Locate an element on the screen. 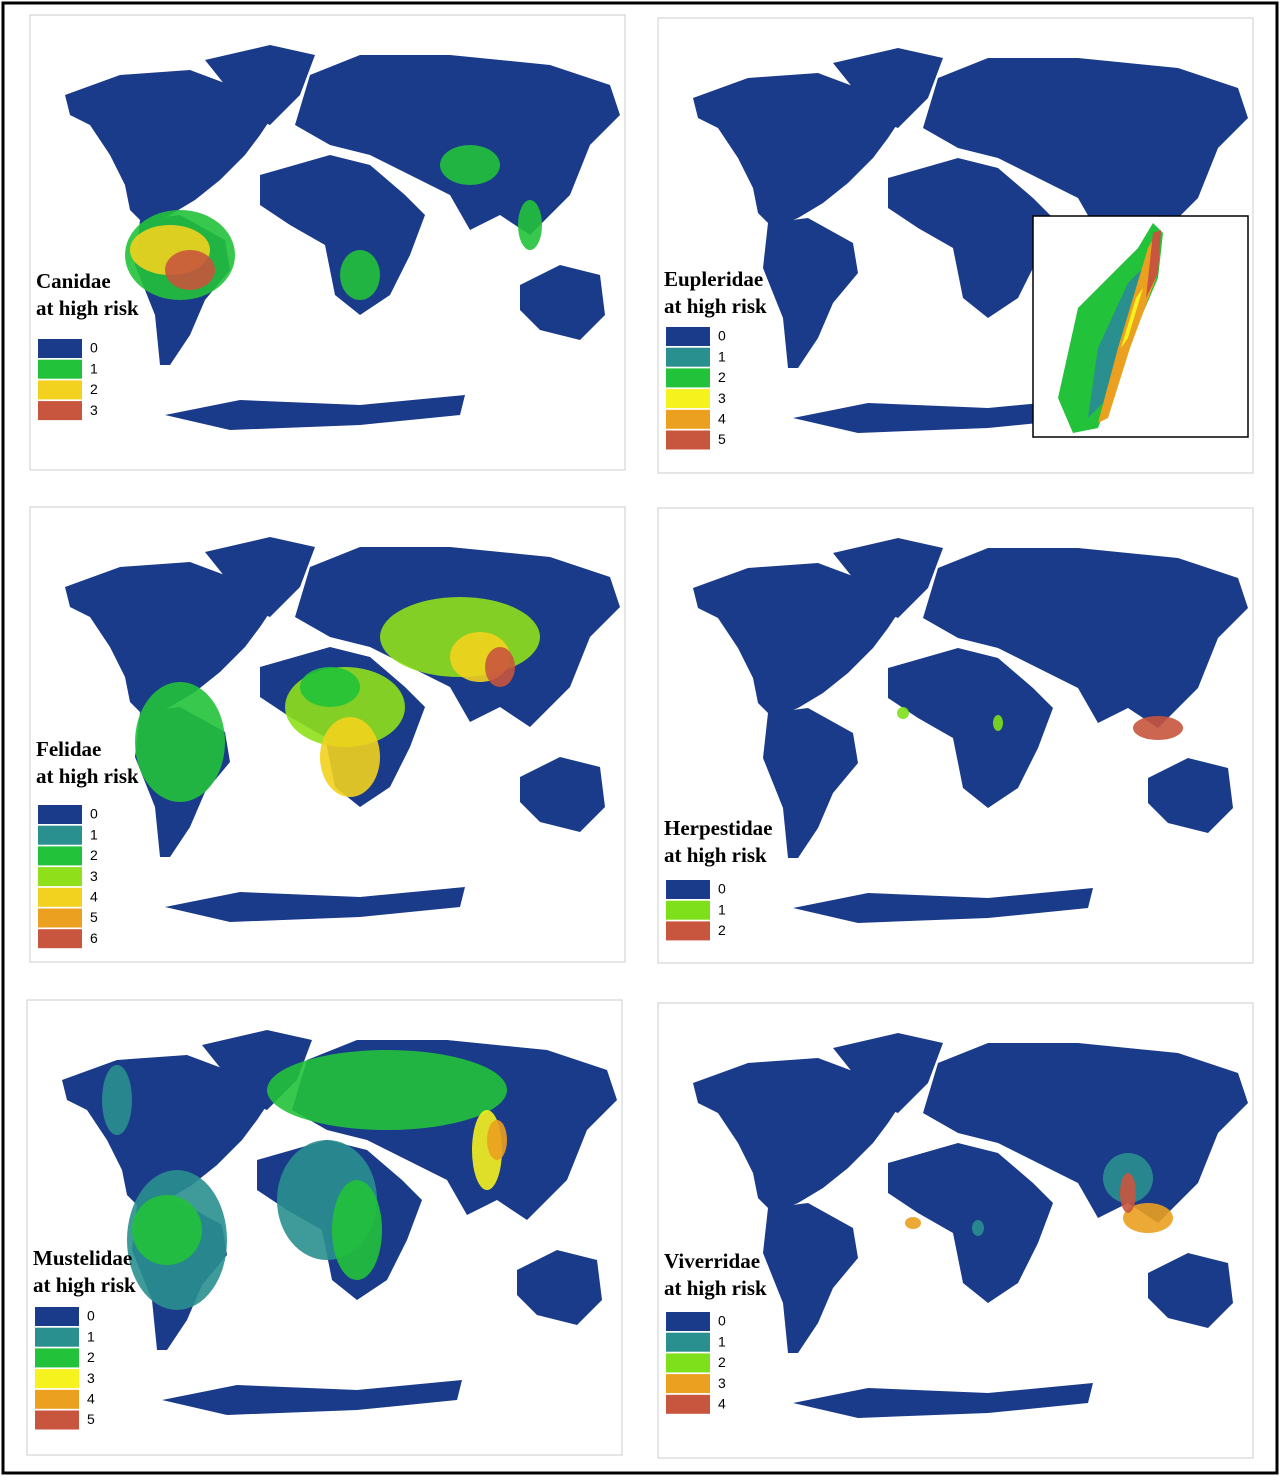  map-panel: Herpestidae at high risk 0 1 2 is located at coordinates (955, 735).